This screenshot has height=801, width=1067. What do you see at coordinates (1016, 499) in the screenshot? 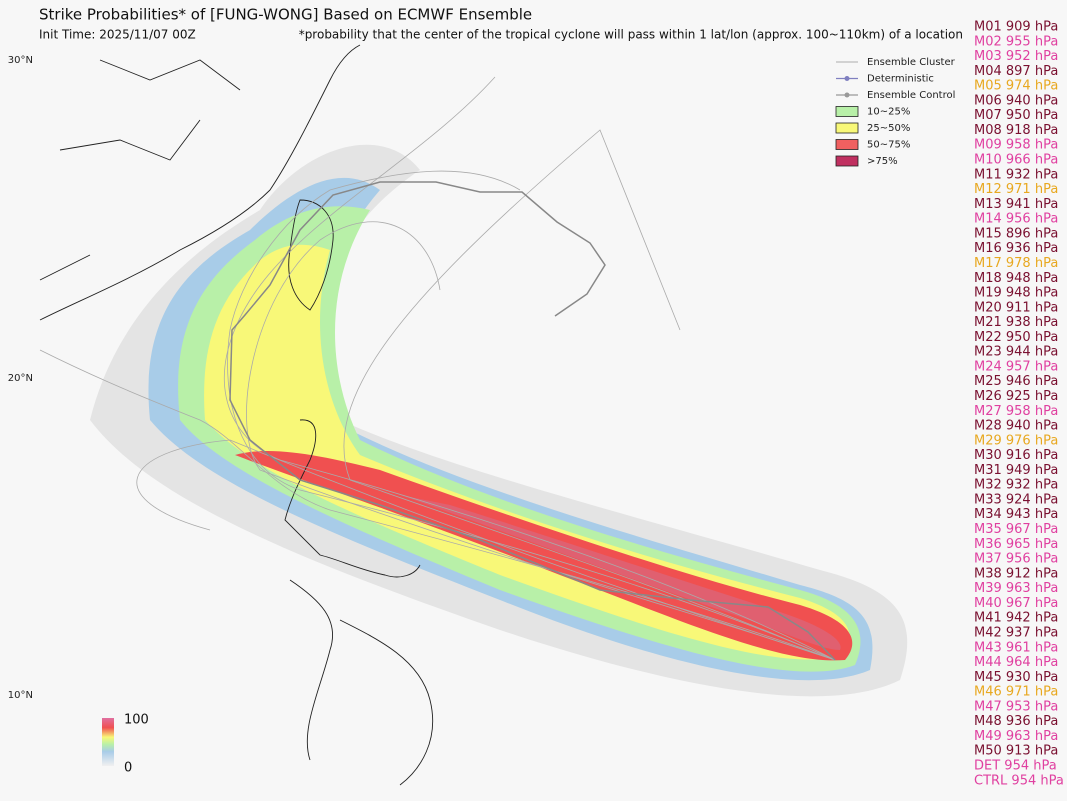
I see `member-pressure: M33 924 hPa` at bounding box center [1016, 499].